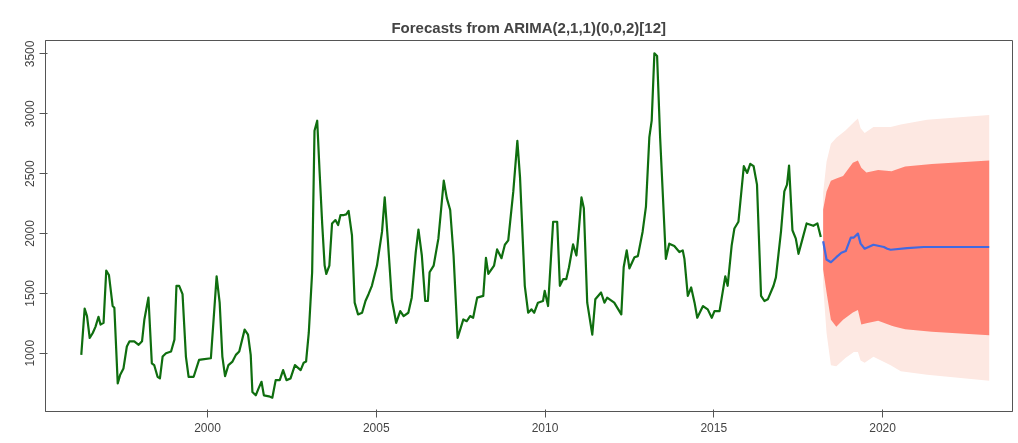 Image resolution: width=1018 pixels, height=443 pixels. Describe the element at coordinates (906, 248) in the screenshot. I see `line-series` at that location.